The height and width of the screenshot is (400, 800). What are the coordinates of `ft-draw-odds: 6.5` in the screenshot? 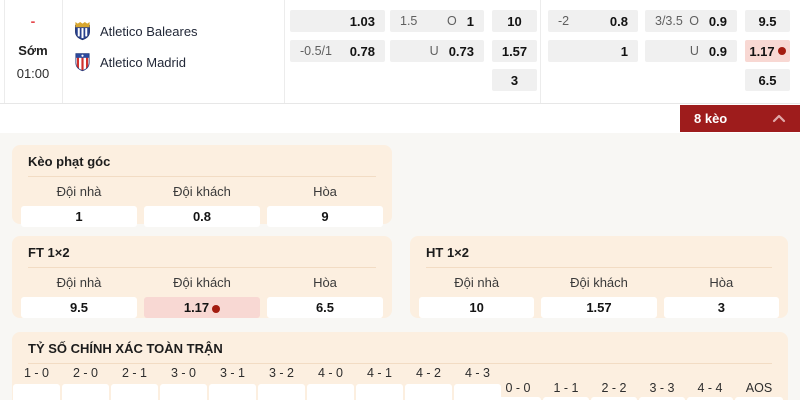 It's located at (325, 307).